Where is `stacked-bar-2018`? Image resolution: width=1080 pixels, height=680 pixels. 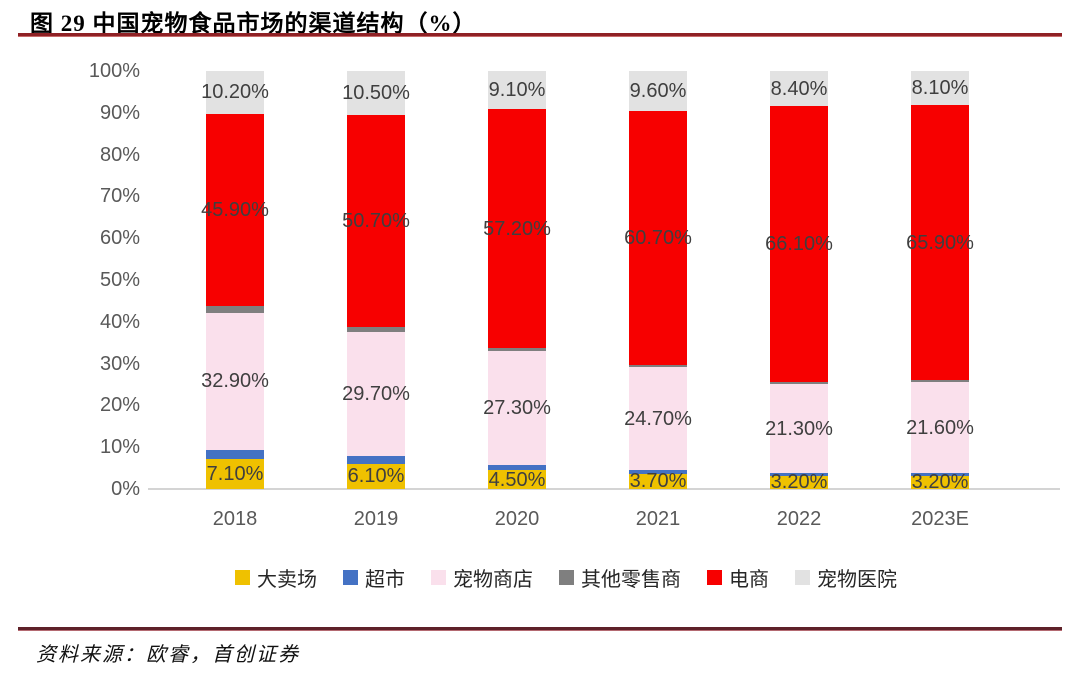 stacked-bar-2018 is located at coordinates (235, 280).